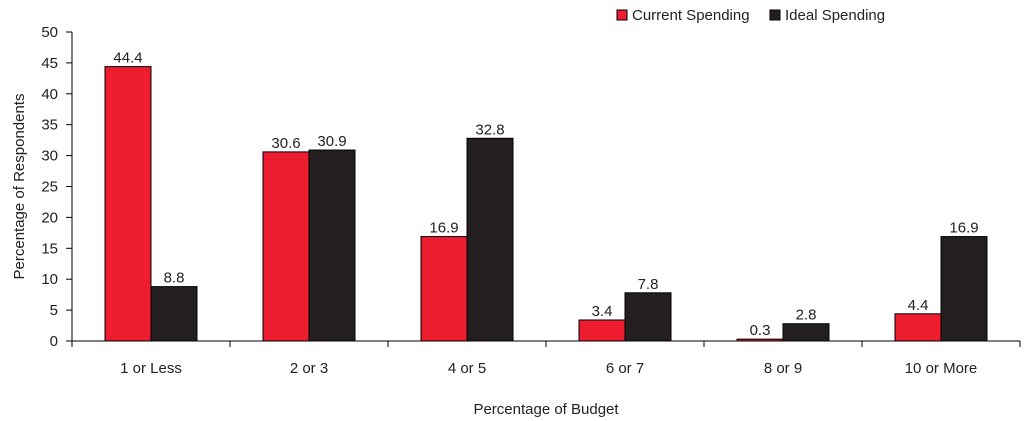 This screenshot has width=1029, height=421. I want to click on data-label: 3.4, so click(602, 311).